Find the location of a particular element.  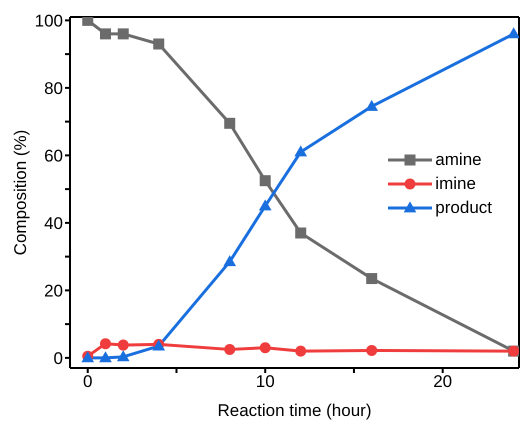

y-tick-label: 0 is located at coordinates (58, 358).